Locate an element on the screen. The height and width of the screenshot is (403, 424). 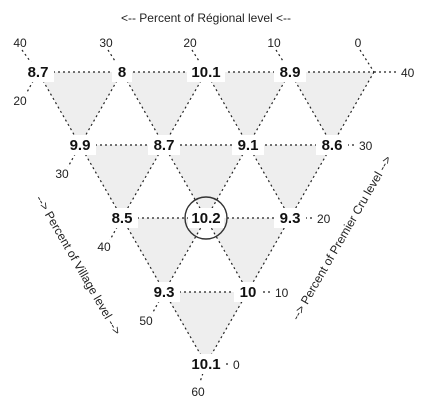
regional-tick: 10 is located at coordinates (274, 43).